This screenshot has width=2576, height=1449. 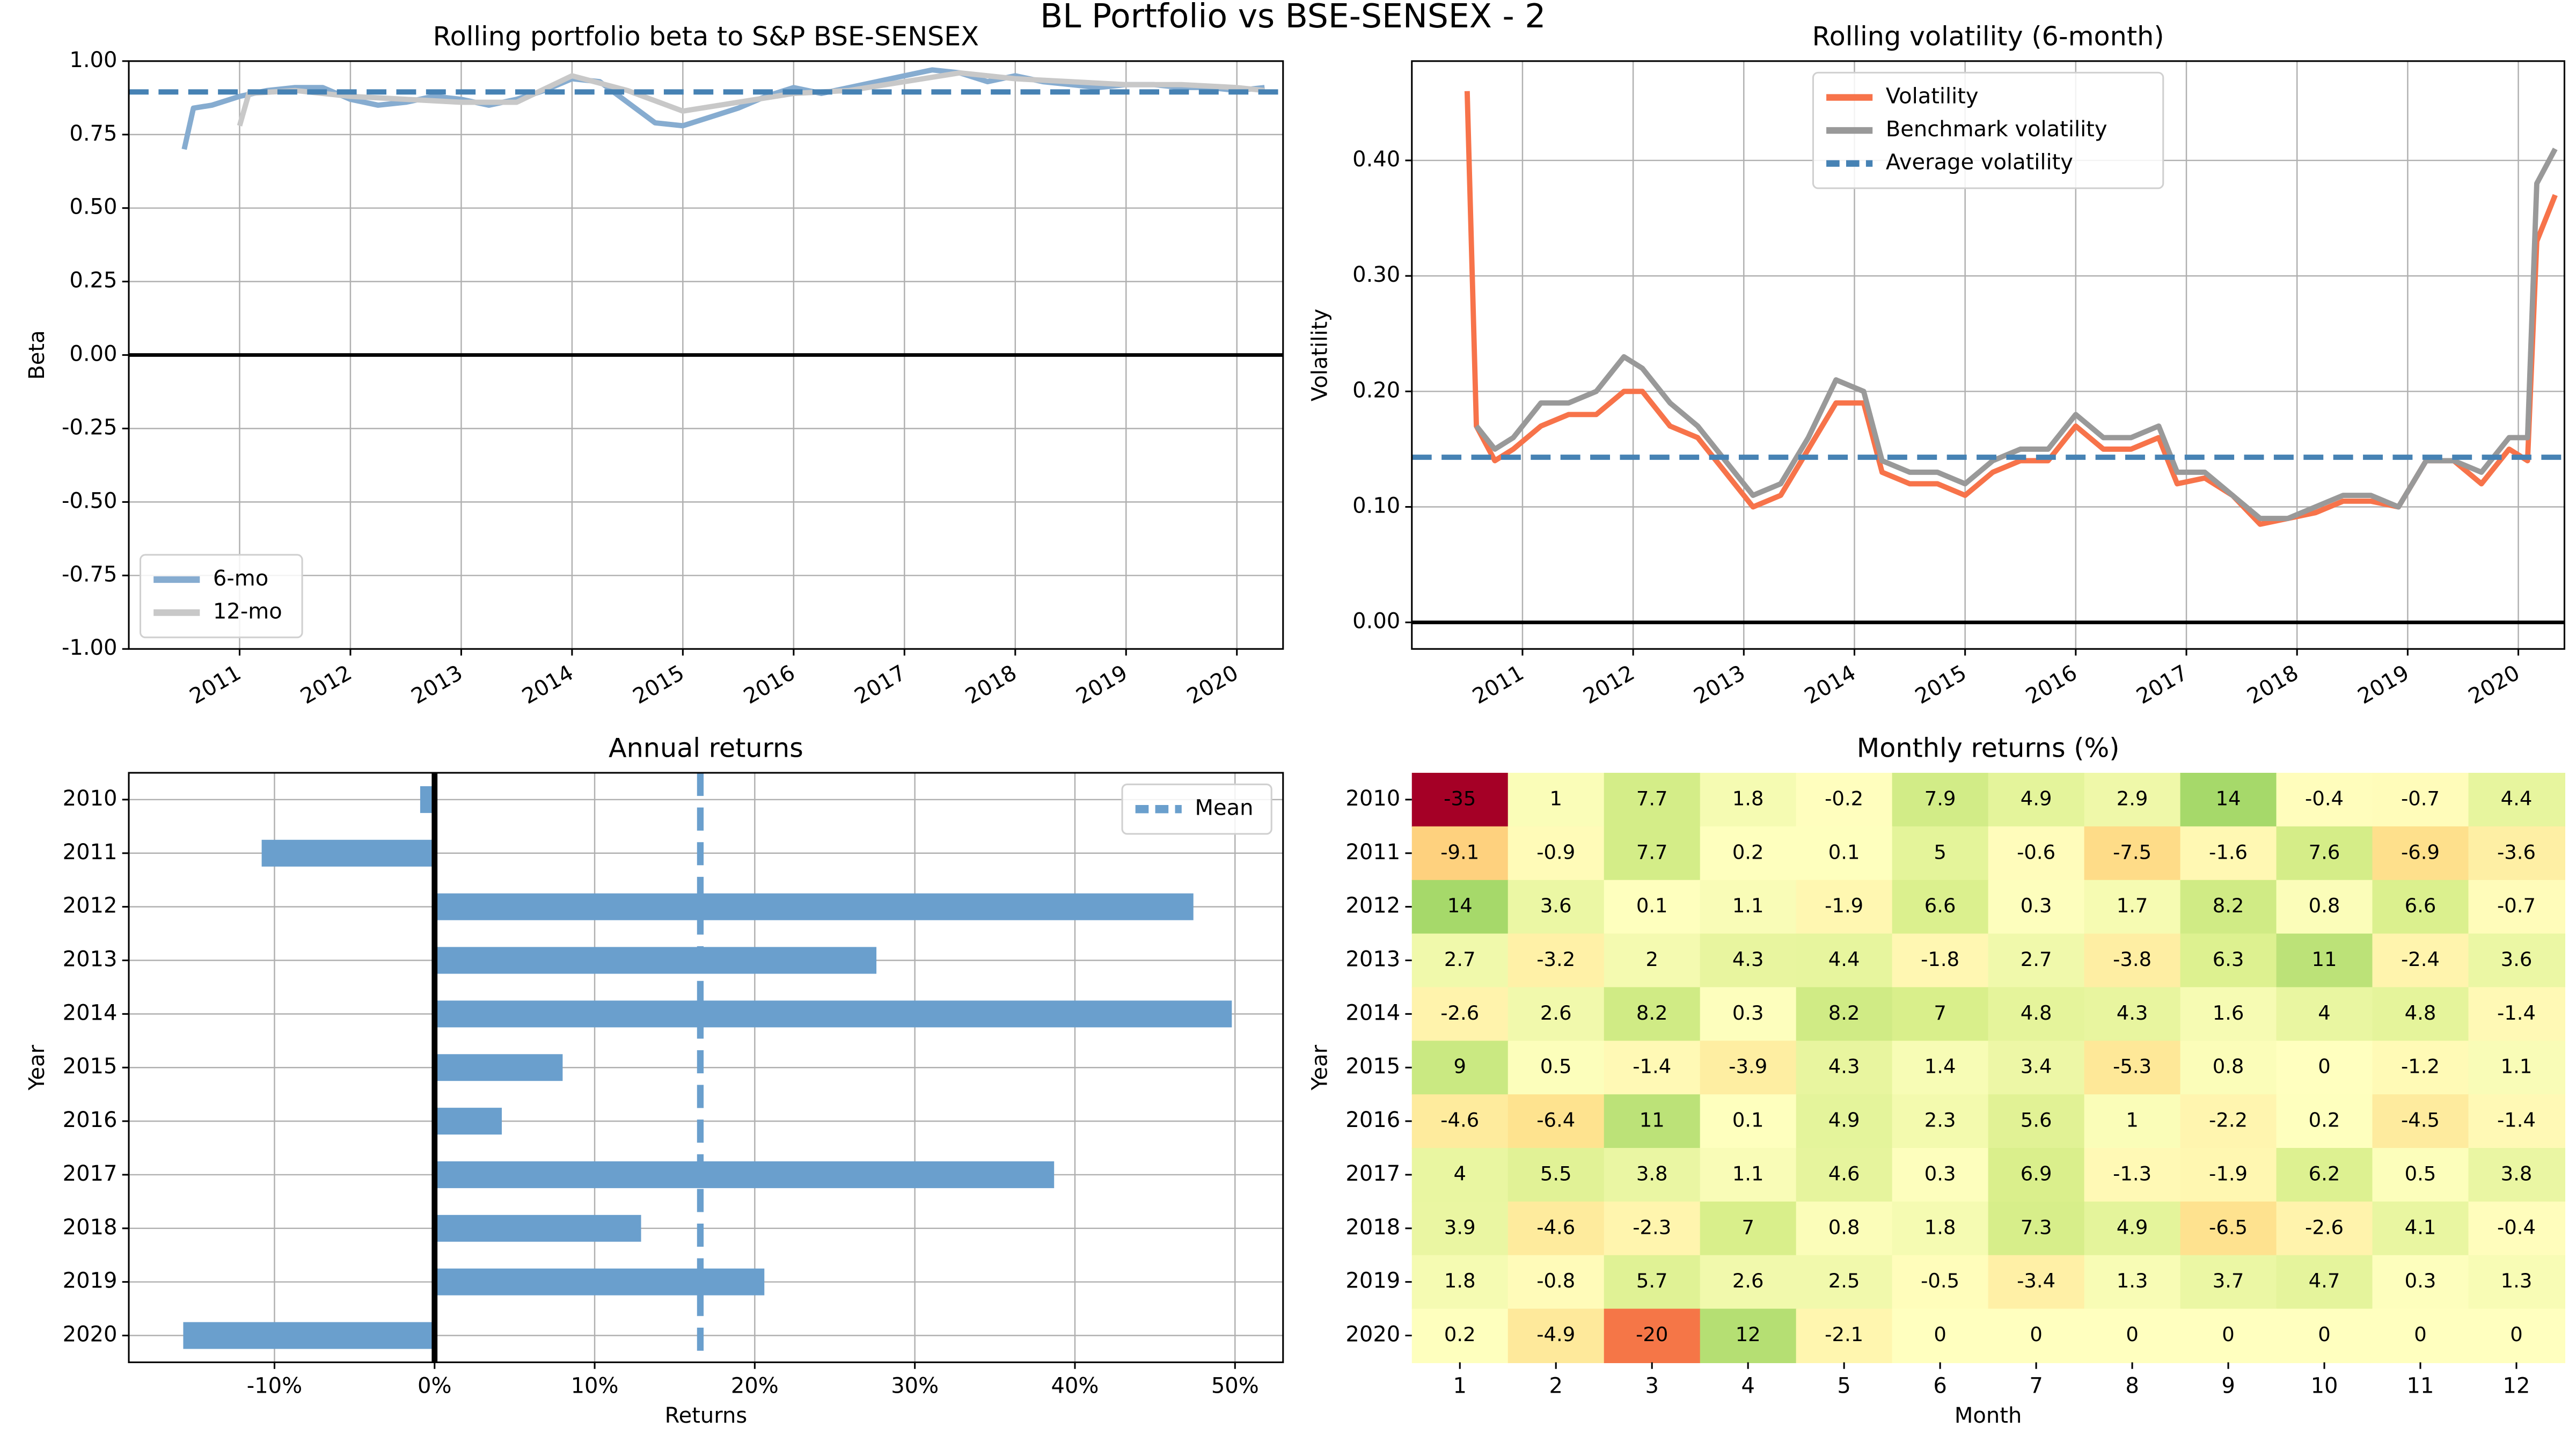 What do you see at coordinates (1556, 1012) in the screenshot?
I see `cell-label: 2.6` at bounding box center [1556, 1012].